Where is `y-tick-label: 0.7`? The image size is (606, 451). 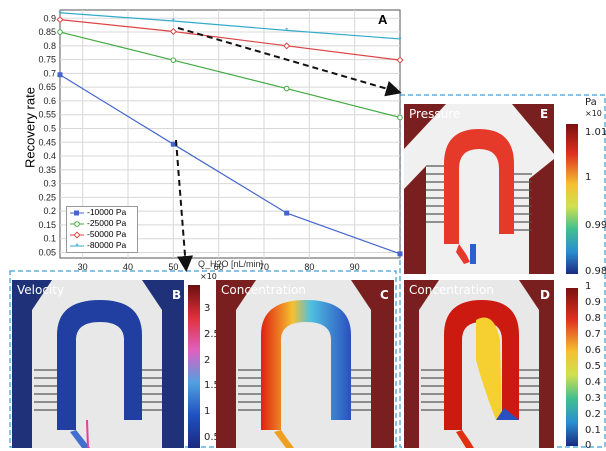
y-tick-label: 0.7 is located at coordinates (49, 73).